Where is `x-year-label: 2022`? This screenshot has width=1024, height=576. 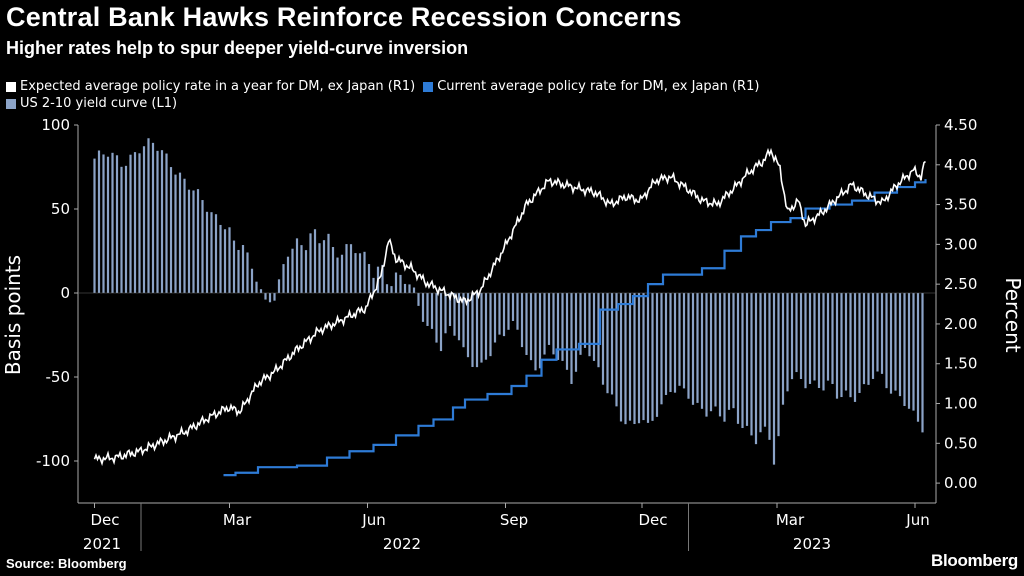 x-year-label: 2022 is located at coordinates (402, 544).